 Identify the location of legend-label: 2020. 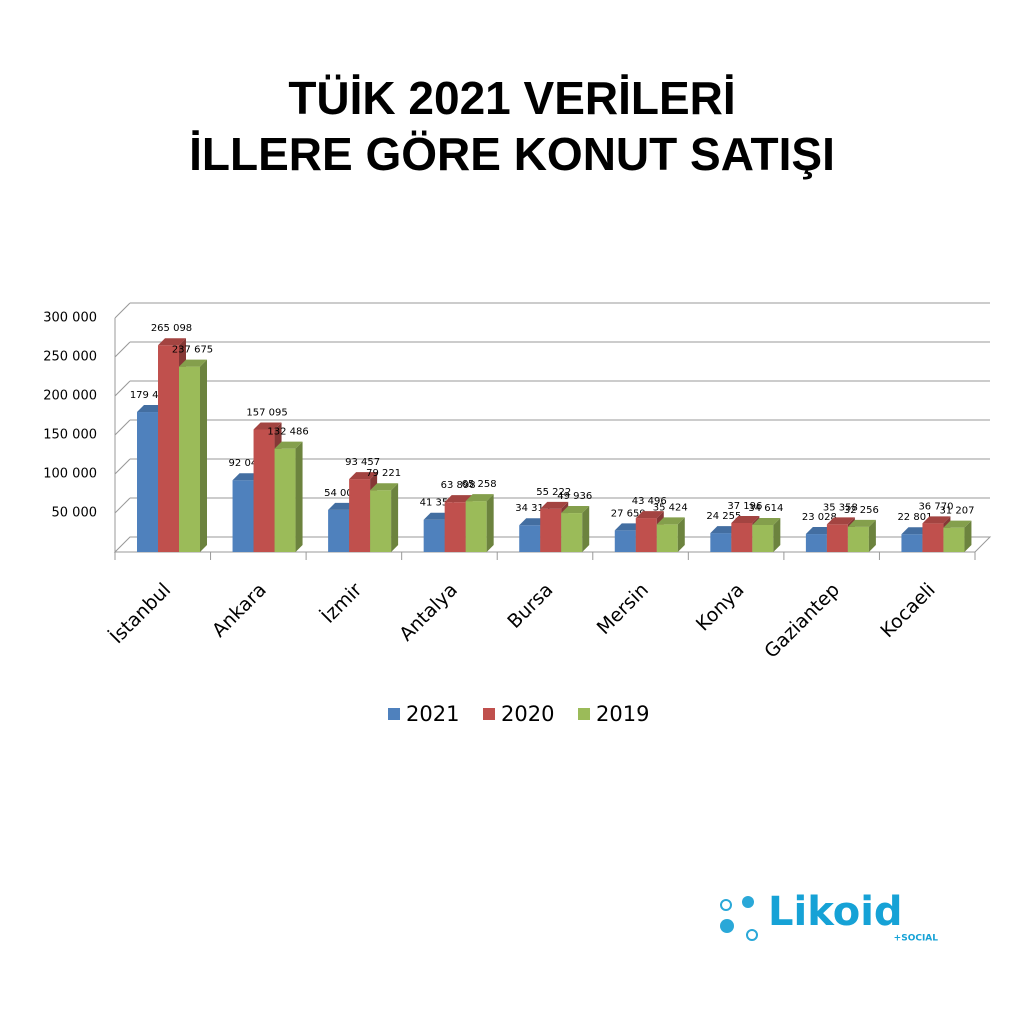
(527, 714).